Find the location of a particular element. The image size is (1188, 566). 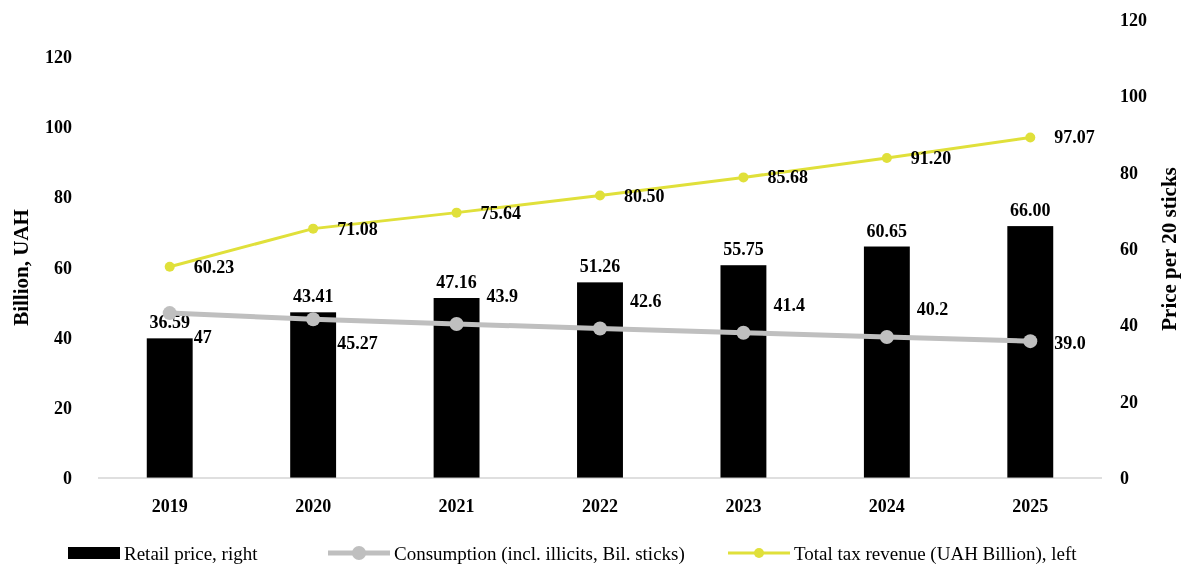

y-axis-title: Billion, UAH is located at coordinates (21, 267).